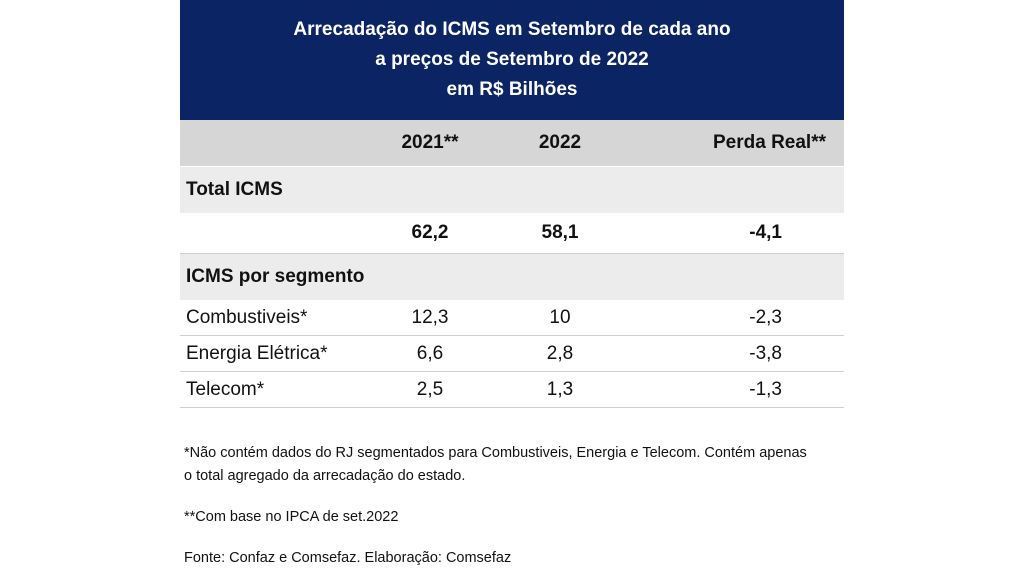 This screenshot has width=1024, height=576. Describe the element at coordinates (742, 353) in the screenshot. I see `segment-loss: -3,8` at that location.